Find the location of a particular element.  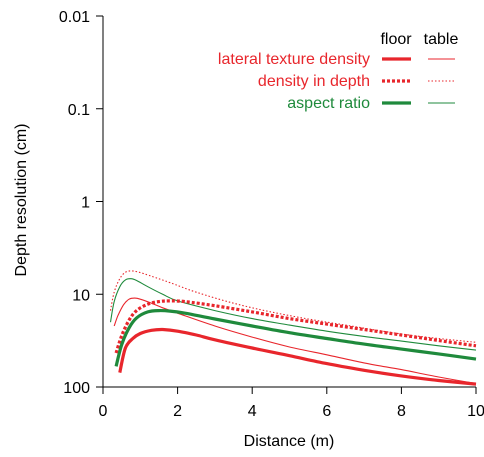

x-tick-label: 8 is located at coordinates (401, 411).